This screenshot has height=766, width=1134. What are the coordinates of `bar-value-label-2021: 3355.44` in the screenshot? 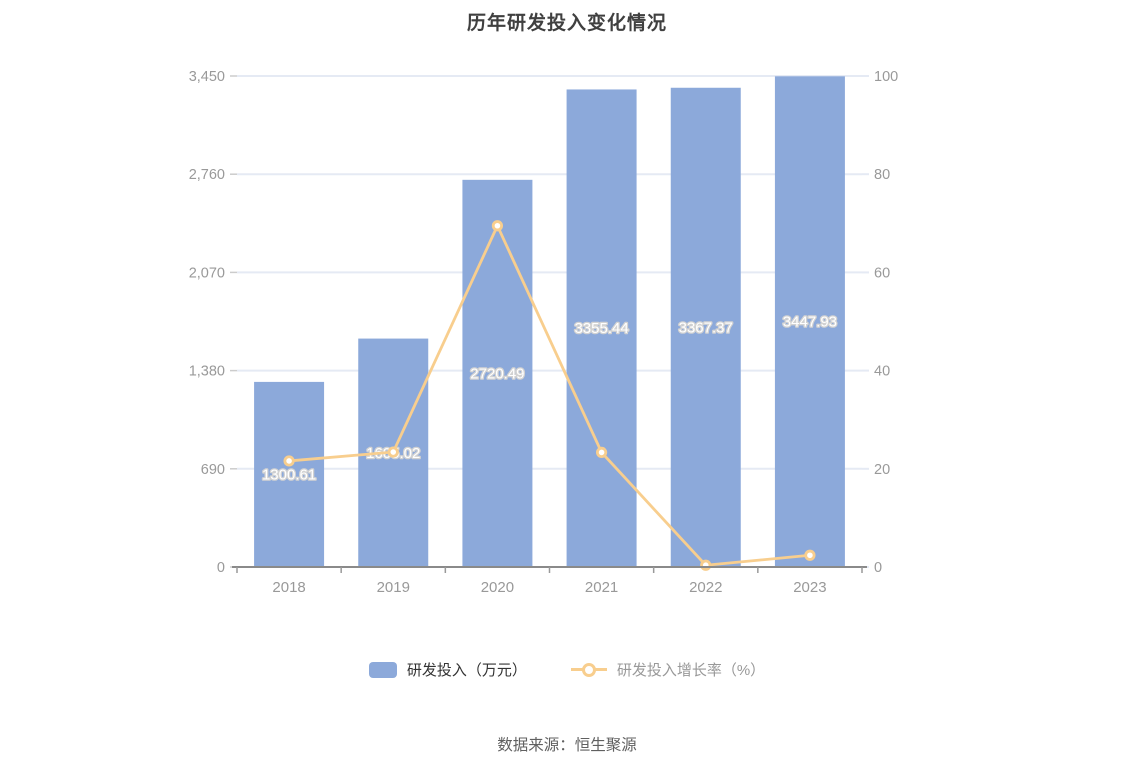 It's located at (601, 328).